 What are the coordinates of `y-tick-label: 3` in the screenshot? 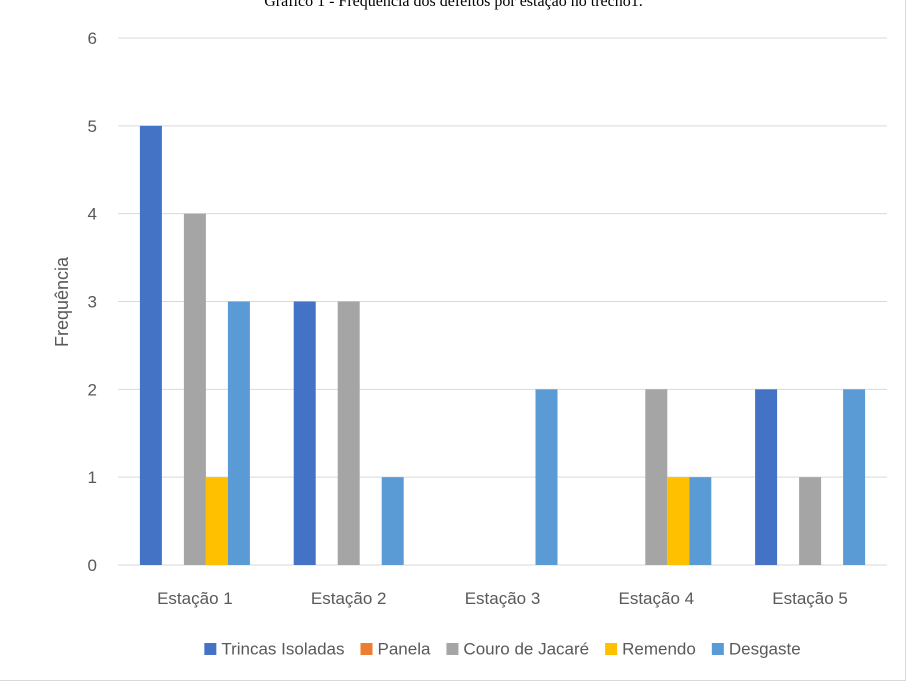 It's located at (92, 302).